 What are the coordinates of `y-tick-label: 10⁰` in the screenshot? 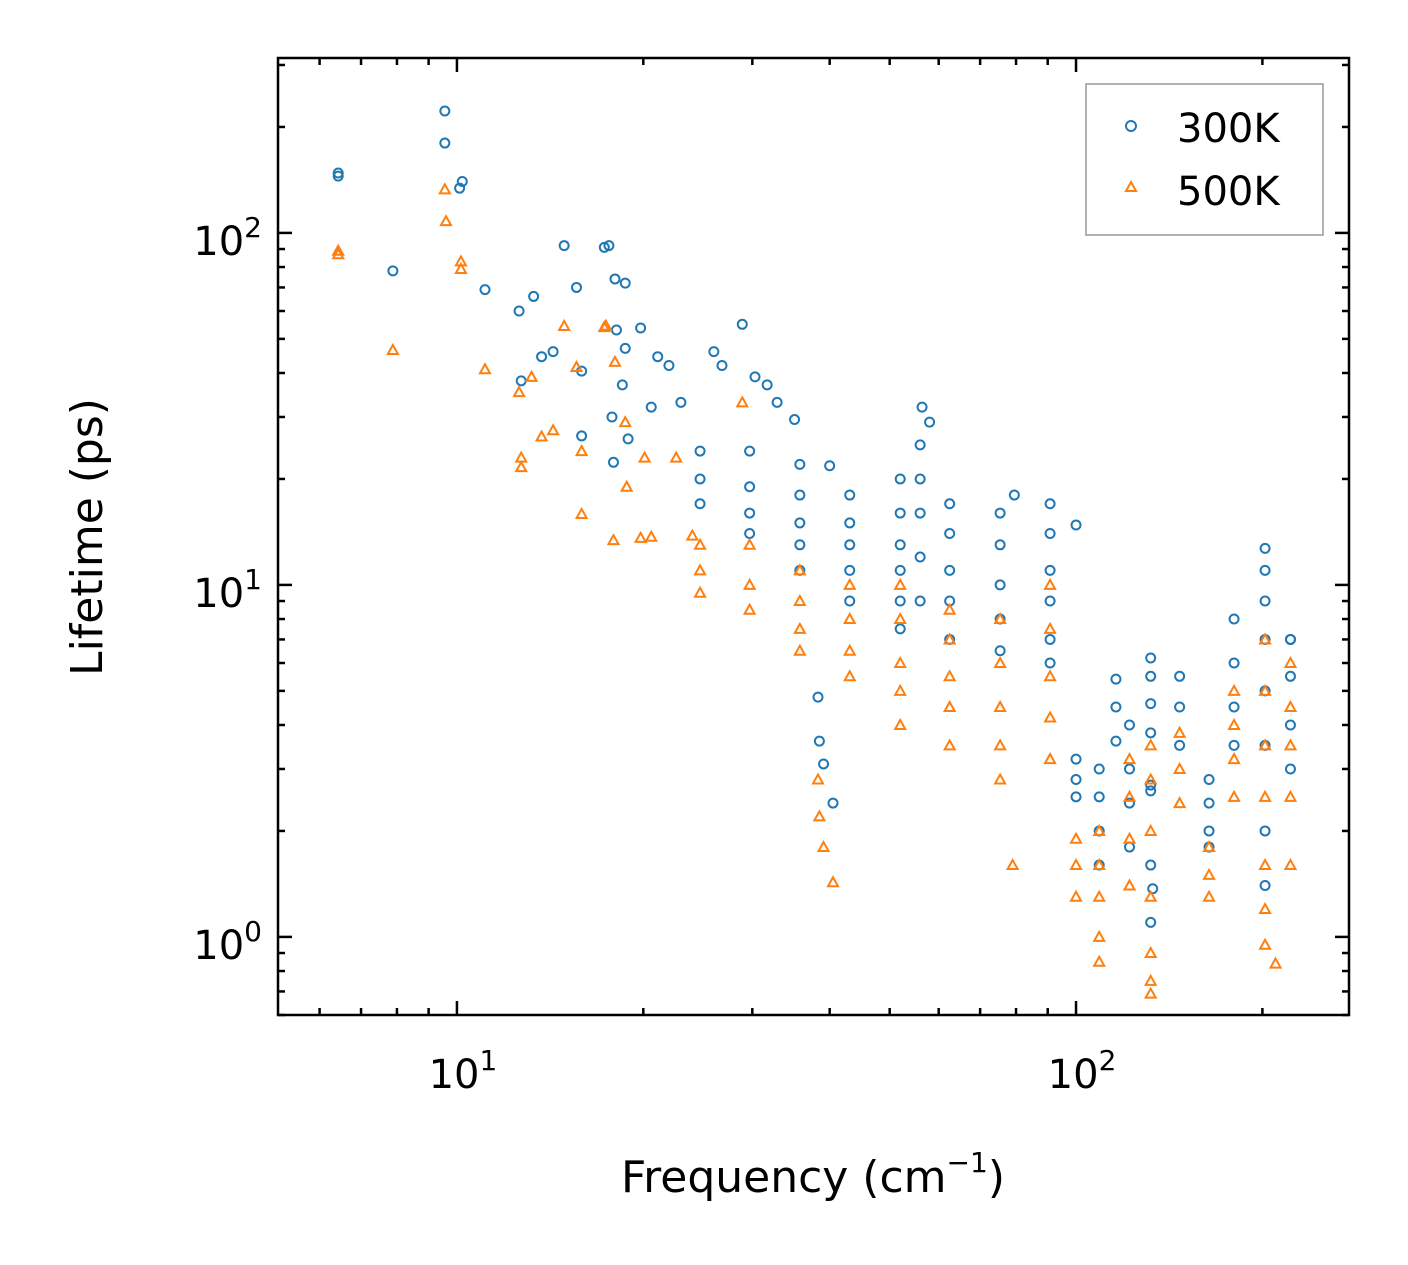 It's located at (227, 942).